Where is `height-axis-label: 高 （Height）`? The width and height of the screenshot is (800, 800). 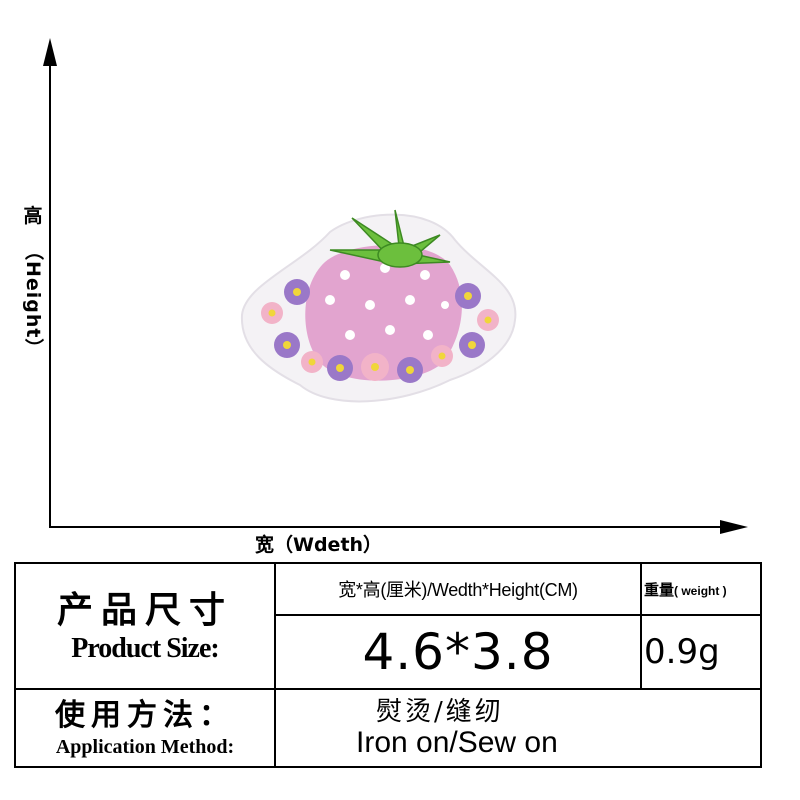 height-axis-label: 高 （Height） is located at coordinates (33, 282).